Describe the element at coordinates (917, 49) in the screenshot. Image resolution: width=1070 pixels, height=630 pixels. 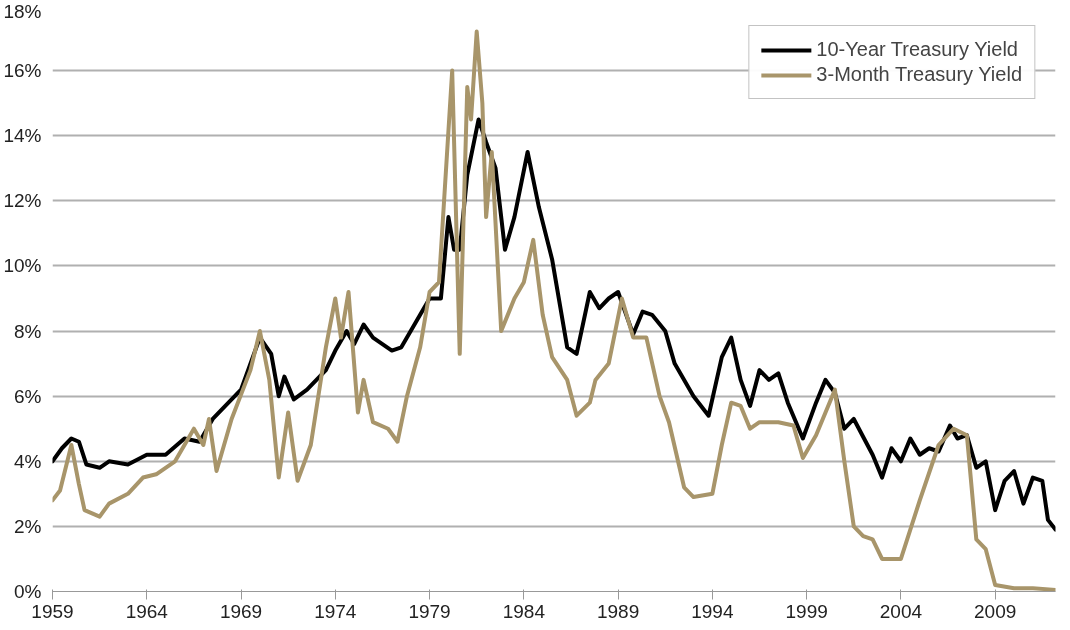
I see `legend-label: 10-Year Treasury Yield` at that location.